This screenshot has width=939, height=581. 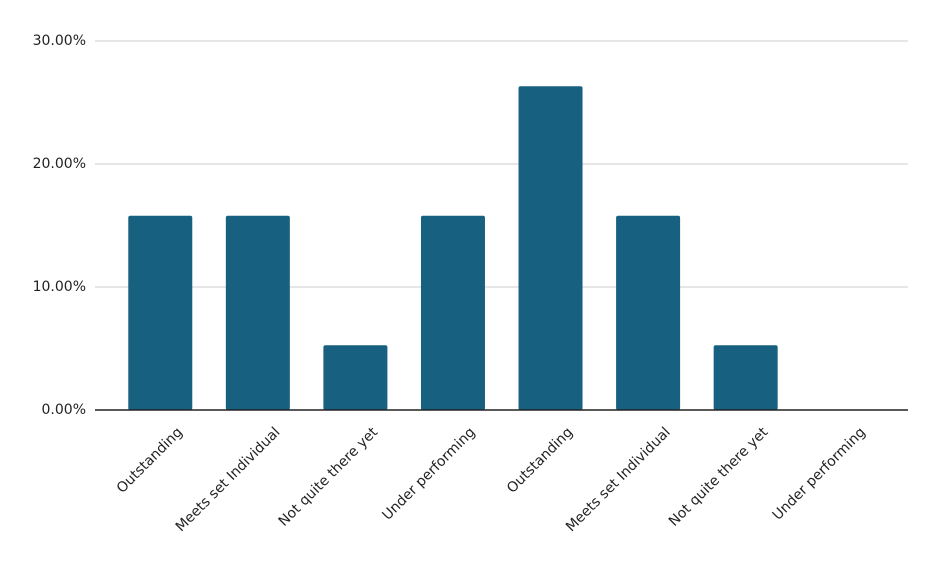 I want to click on y-tick-label: 0.00%, so click(x=64, y=410).